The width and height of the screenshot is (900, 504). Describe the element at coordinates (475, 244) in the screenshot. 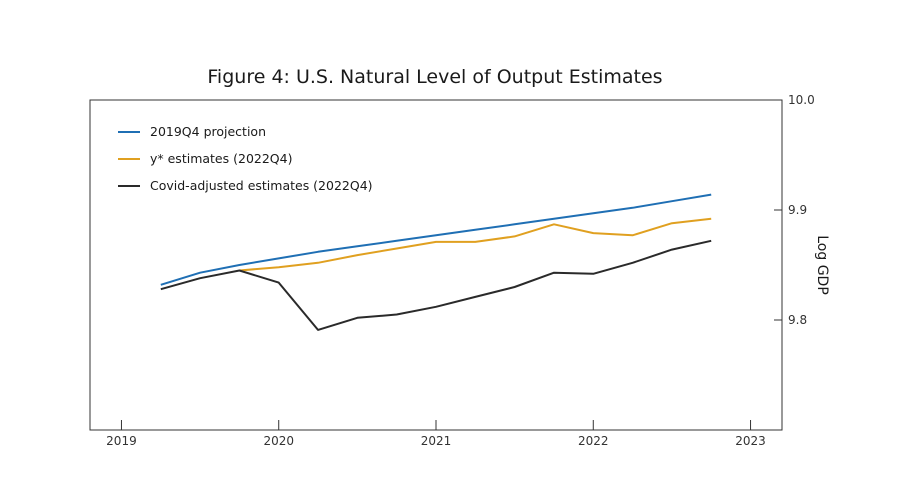

I see `series-line-y-estimates-2022q4` at that location.